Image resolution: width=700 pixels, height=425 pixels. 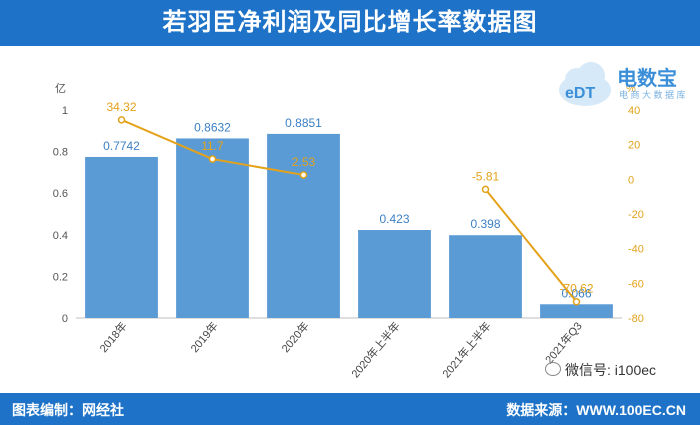 I want to click on right-tick-label: -60, so click(x=636, y=284).